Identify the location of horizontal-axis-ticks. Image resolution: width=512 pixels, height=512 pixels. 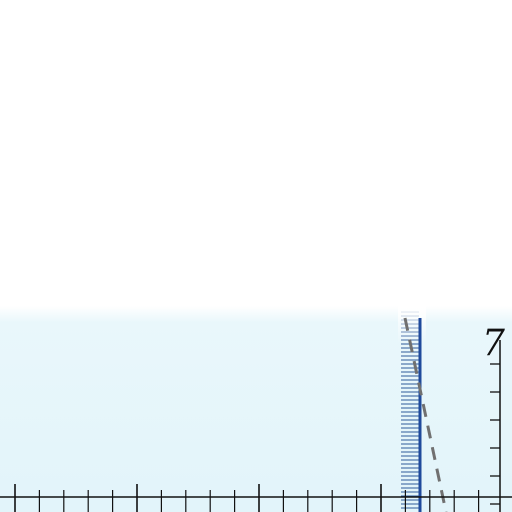
(247, 498).